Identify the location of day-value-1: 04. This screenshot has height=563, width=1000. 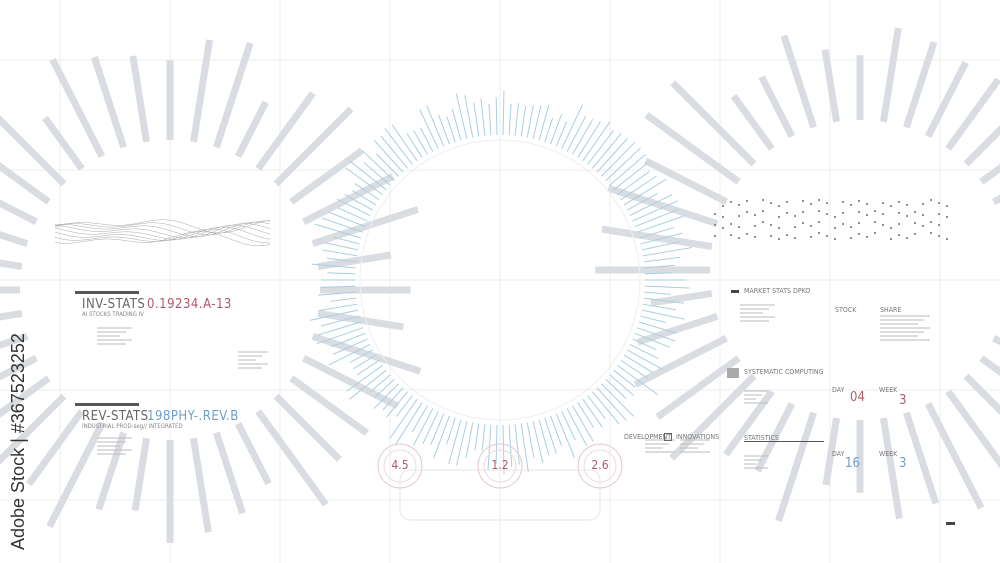
(857, 397).